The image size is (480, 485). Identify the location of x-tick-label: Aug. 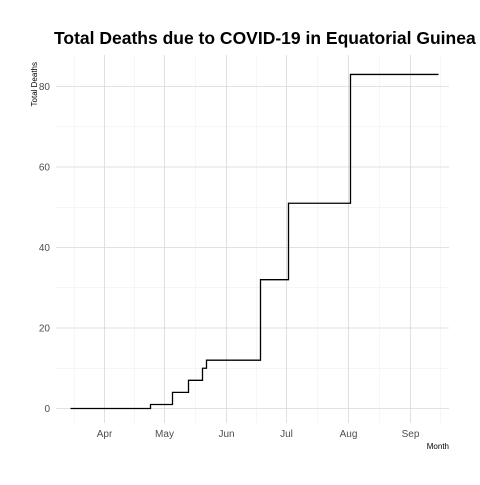
(349, 434).